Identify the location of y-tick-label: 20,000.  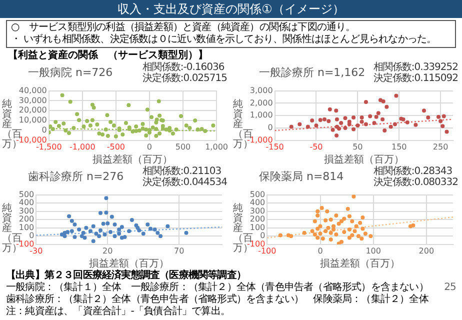
(32, 110).